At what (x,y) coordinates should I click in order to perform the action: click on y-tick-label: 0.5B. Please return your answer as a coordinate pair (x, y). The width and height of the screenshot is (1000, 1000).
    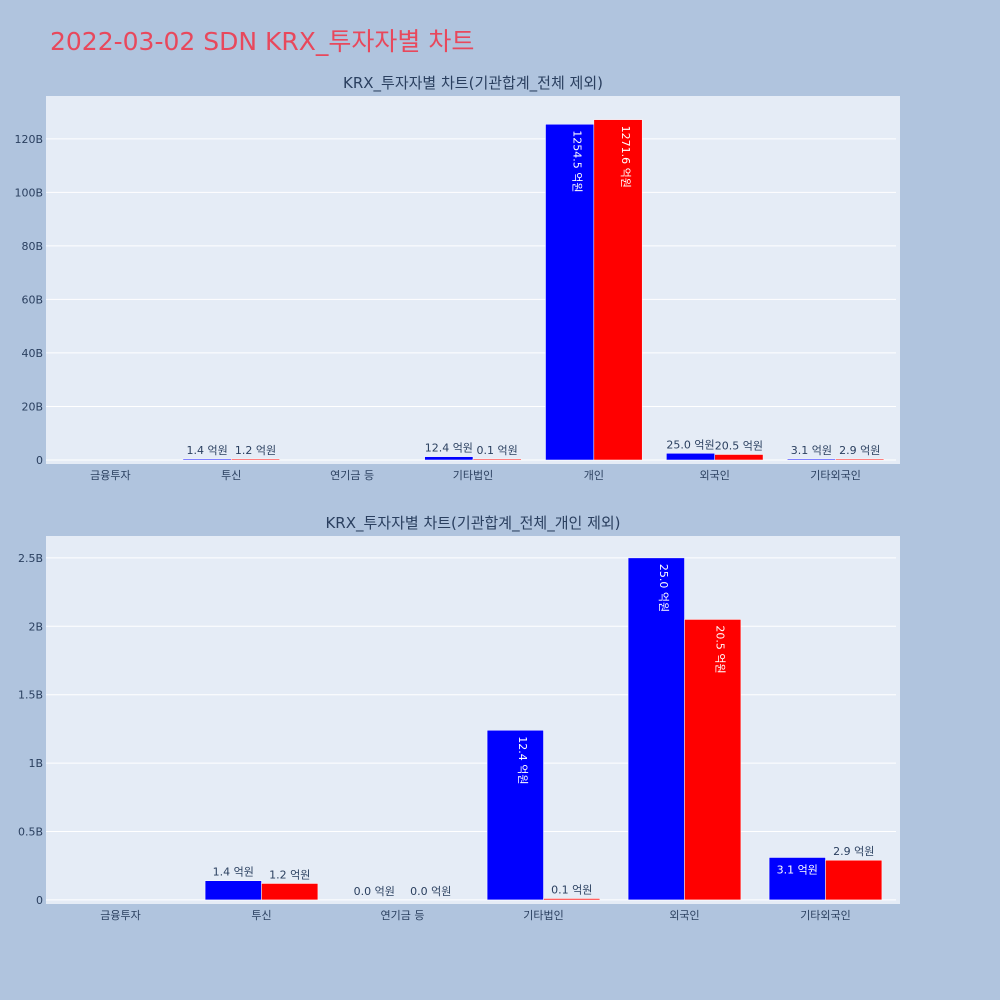
    Looking at the image, I should click on (30, 831).